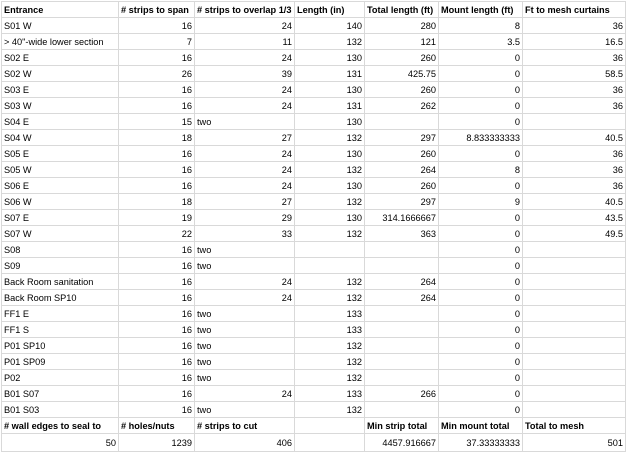 The image size is (628, 452). I want to click on cell: P01 SP10, so click(60, 345).